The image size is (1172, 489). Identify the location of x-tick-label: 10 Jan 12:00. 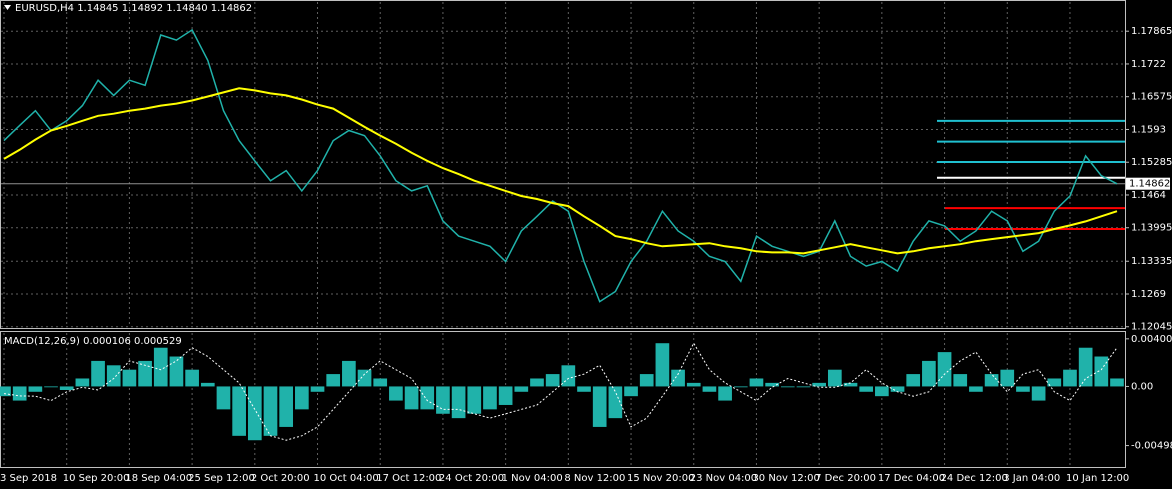
(1097, 478).